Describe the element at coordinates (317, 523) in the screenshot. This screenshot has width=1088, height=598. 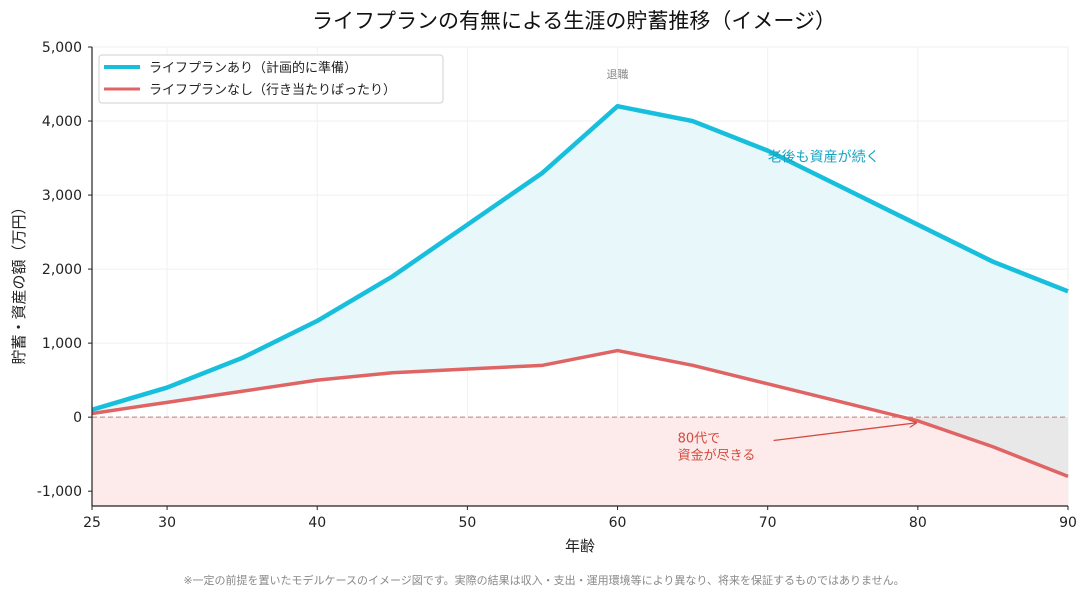
I see `x-tick-label: 40` at that location.